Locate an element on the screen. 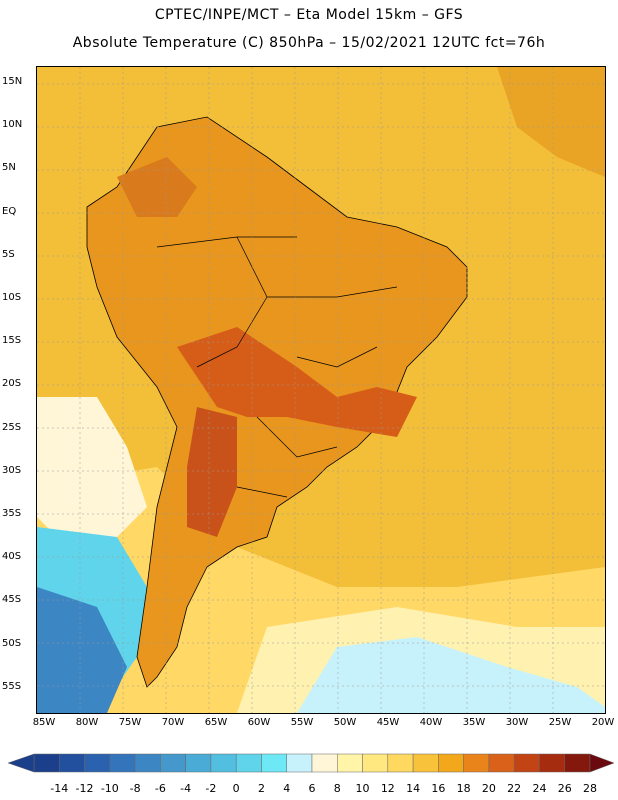 This screenshot has width=618, height=800. colorbar-tick-label: 18 is located at coordinates (463, 788).